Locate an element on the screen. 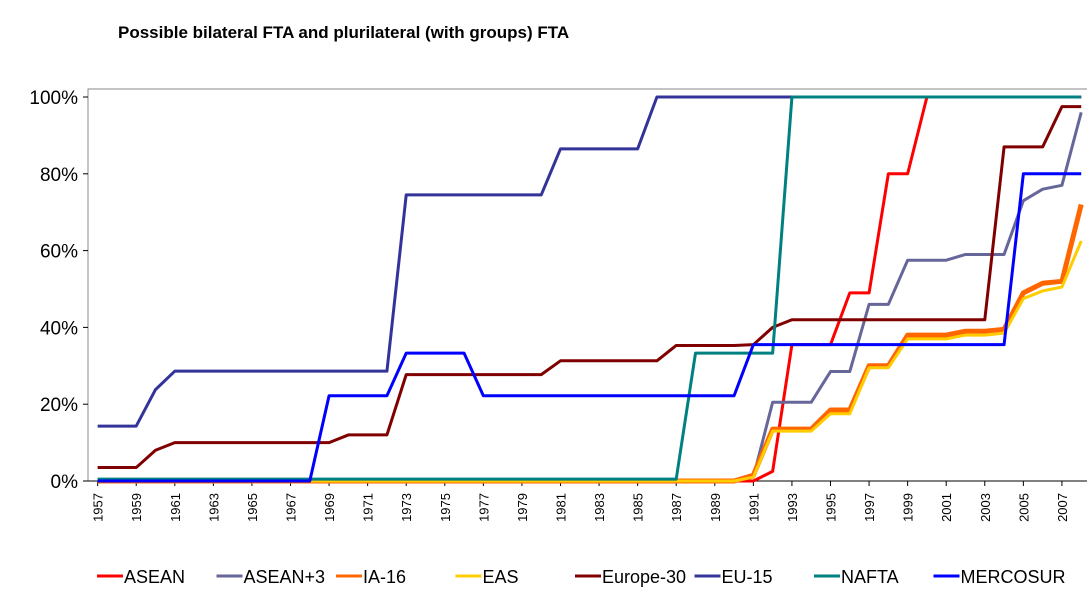 This screenshot has width=1087, height=599. x-tick-label: 1973 is located at coordinates (406, 507).